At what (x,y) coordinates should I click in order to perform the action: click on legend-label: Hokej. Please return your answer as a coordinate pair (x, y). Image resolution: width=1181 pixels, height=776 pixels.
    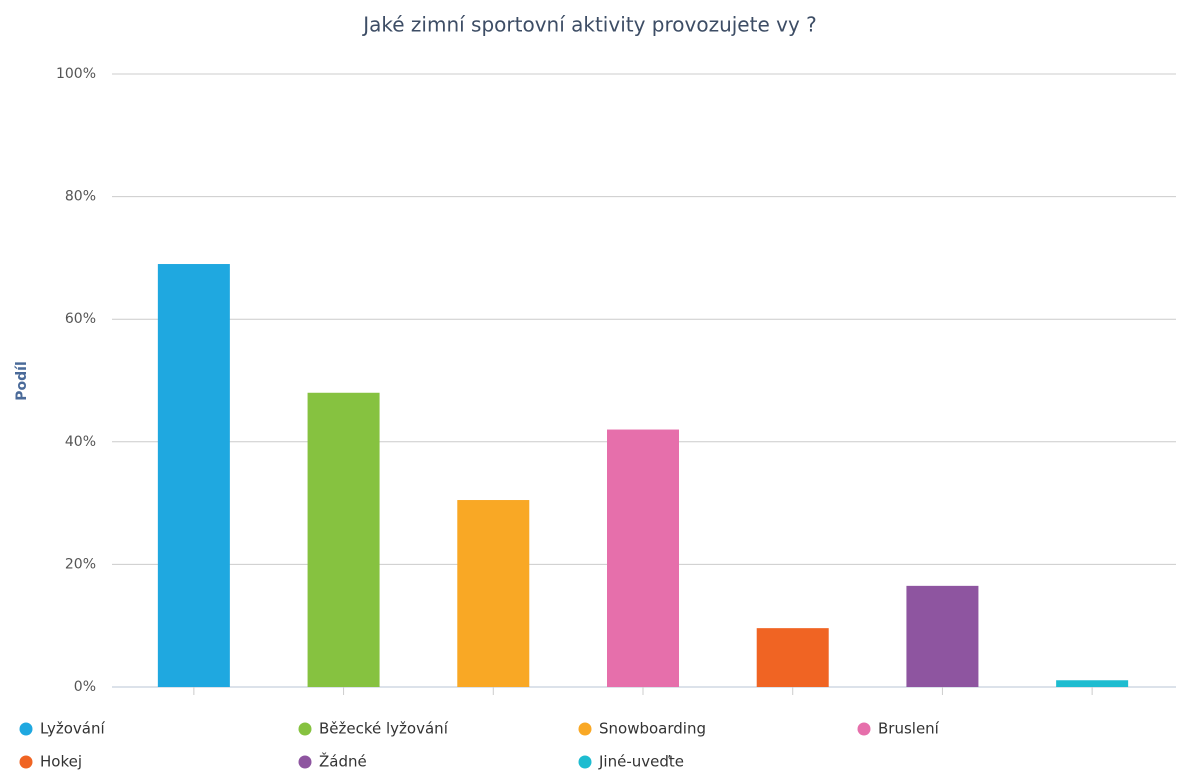
    Looking at the image, I should click on (61, 762).